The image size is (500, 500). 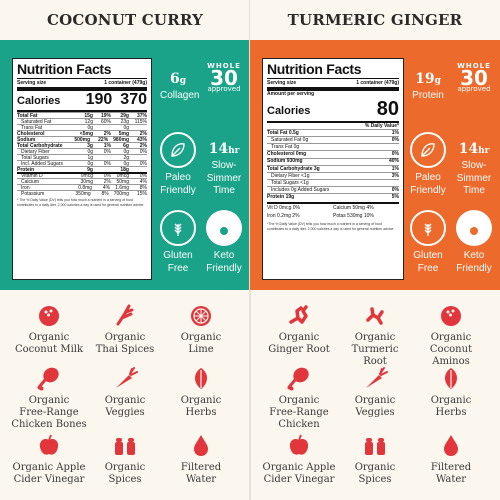 I want to click on ingredient-item: Organic Herbs, so click(x=451, y=392).